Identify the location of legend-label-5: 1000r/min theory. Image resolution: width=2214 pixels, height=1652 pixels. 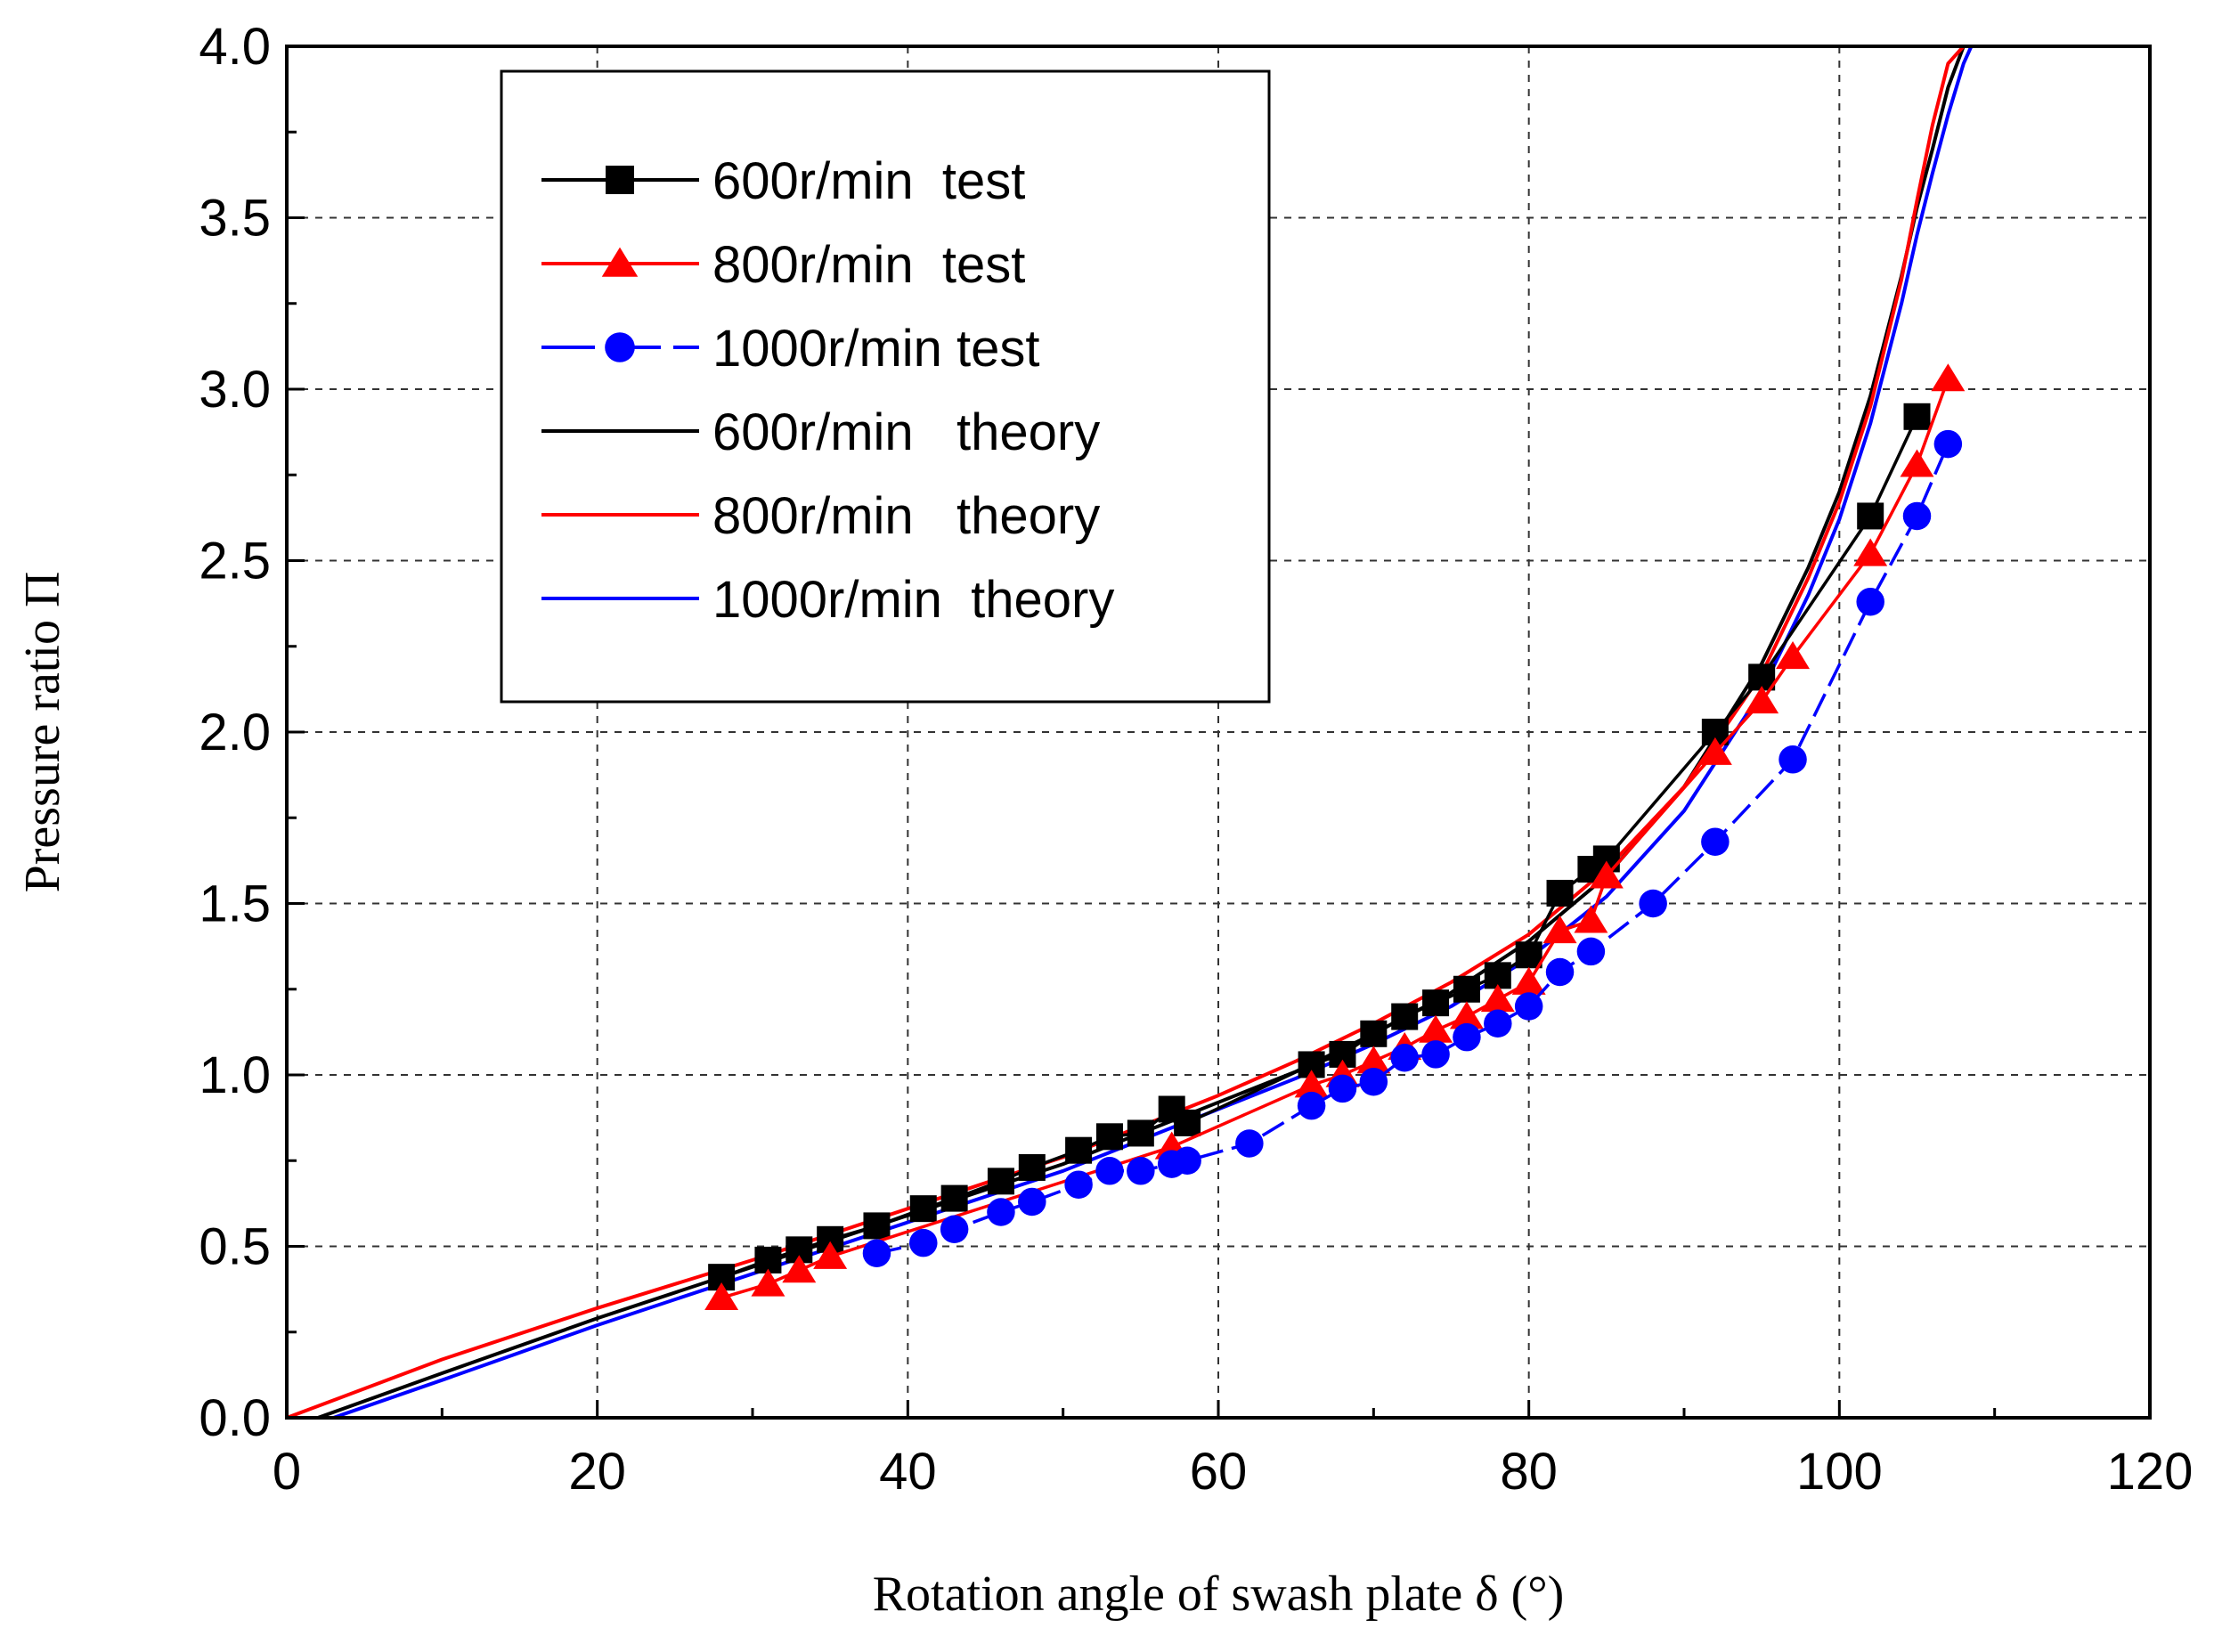
(913, 600).